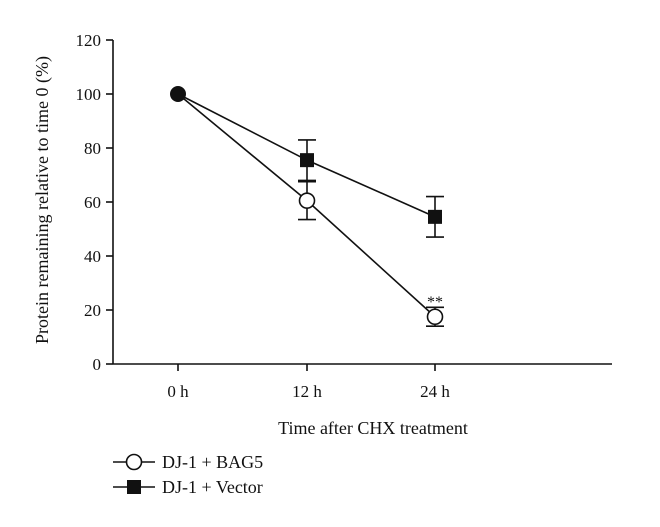  What do you see at coordinates (92, 310) in the screenshot?
I see `y-tick-label: 20` at bounding box center [92, 310].